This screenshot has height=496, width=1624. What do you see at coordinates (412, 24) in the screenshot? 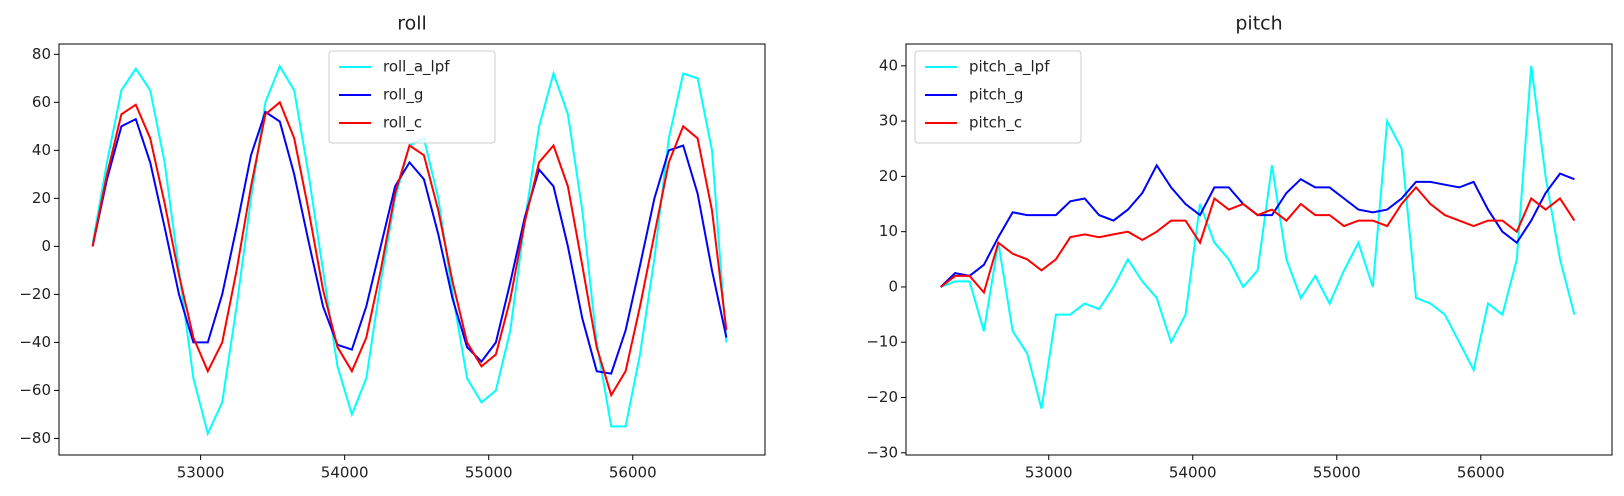
I see `chart-title: roll` at bounding box center [412, 24].